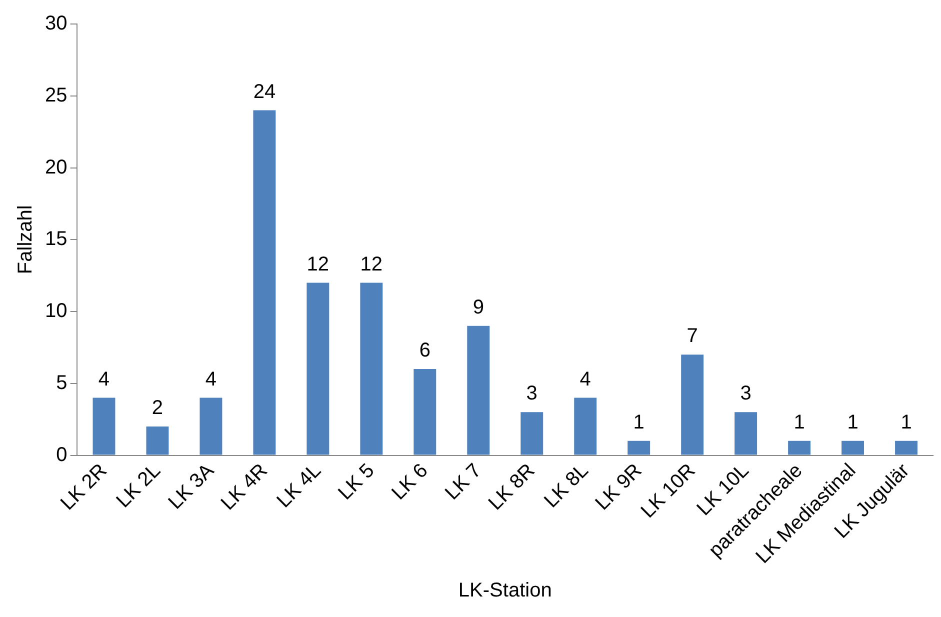 The height and width of the screenshot is (617, 941). Describe the element at coordinates (56, 23) in the screenshot. I see `y-tick-label: 30` at that location.